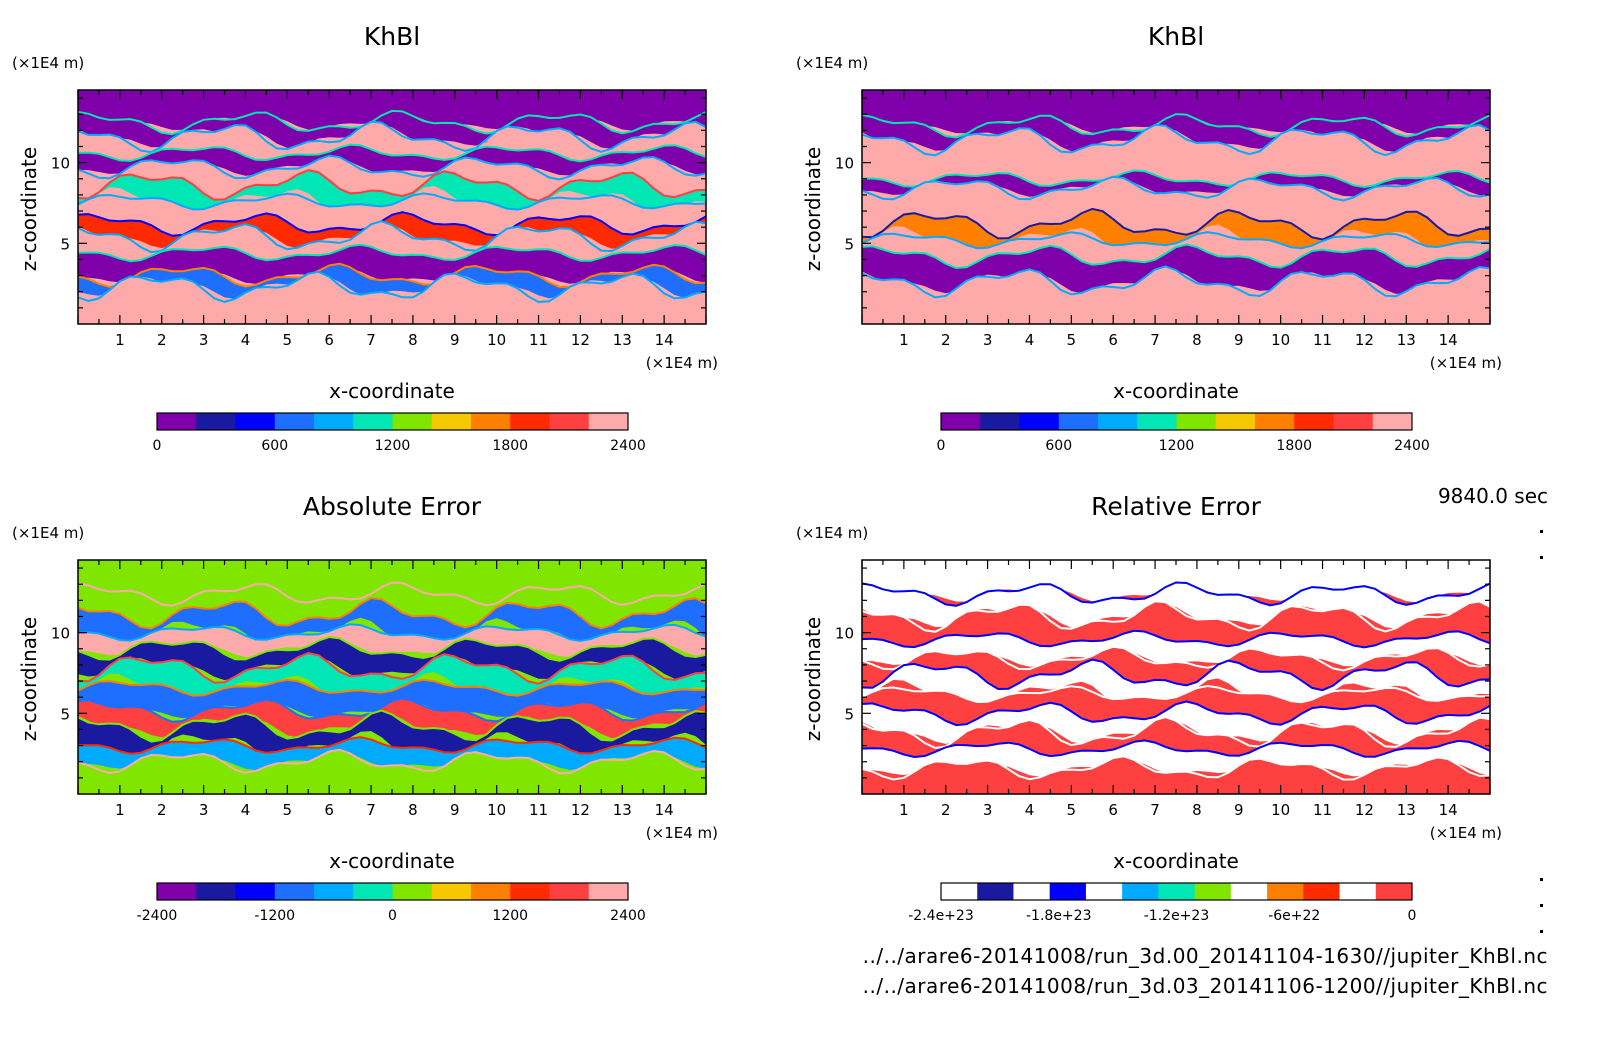  What do you see at coordinates (1113, 340) in the screenshot?
I see `x-tick-label: 6` at bounding box center [1113, 340].